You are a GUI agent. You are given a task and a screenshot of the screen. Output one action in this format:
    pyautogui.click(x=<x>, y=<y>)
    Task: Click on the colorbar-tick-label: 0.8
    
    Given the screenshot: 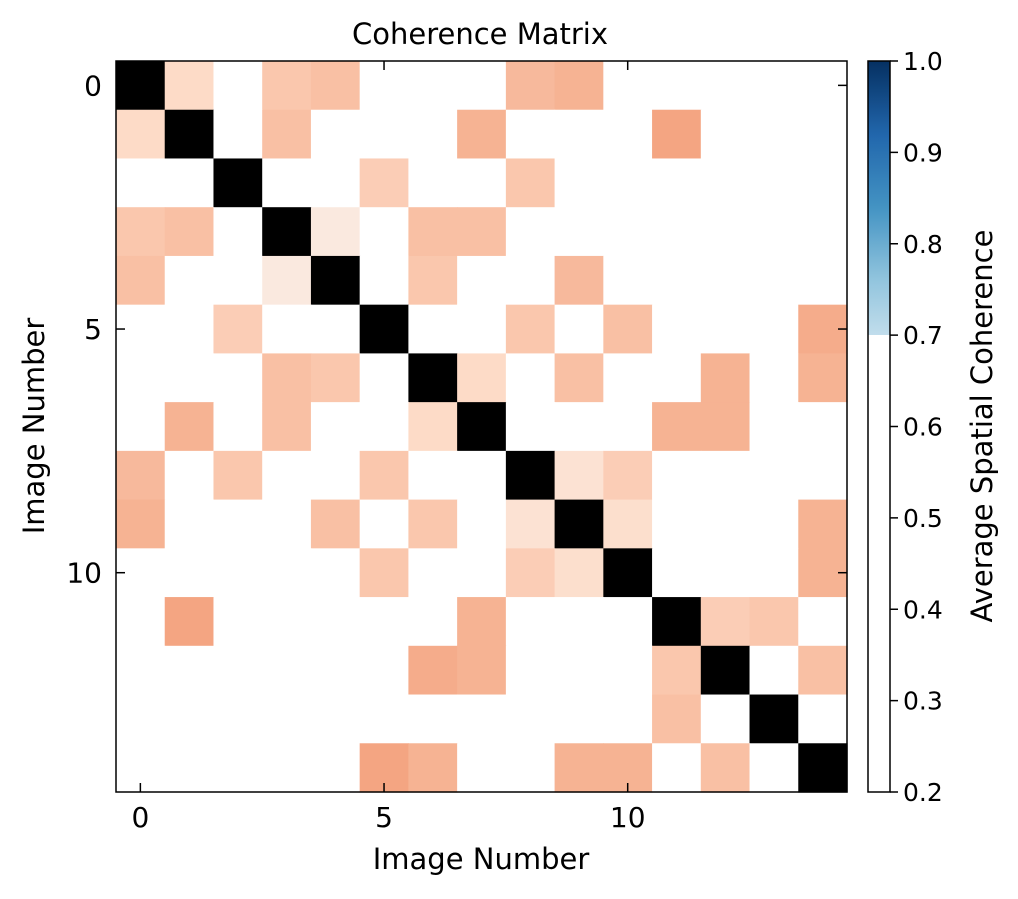 What is the action you would take?
    pyautogui.click(x=923, y=244)
    